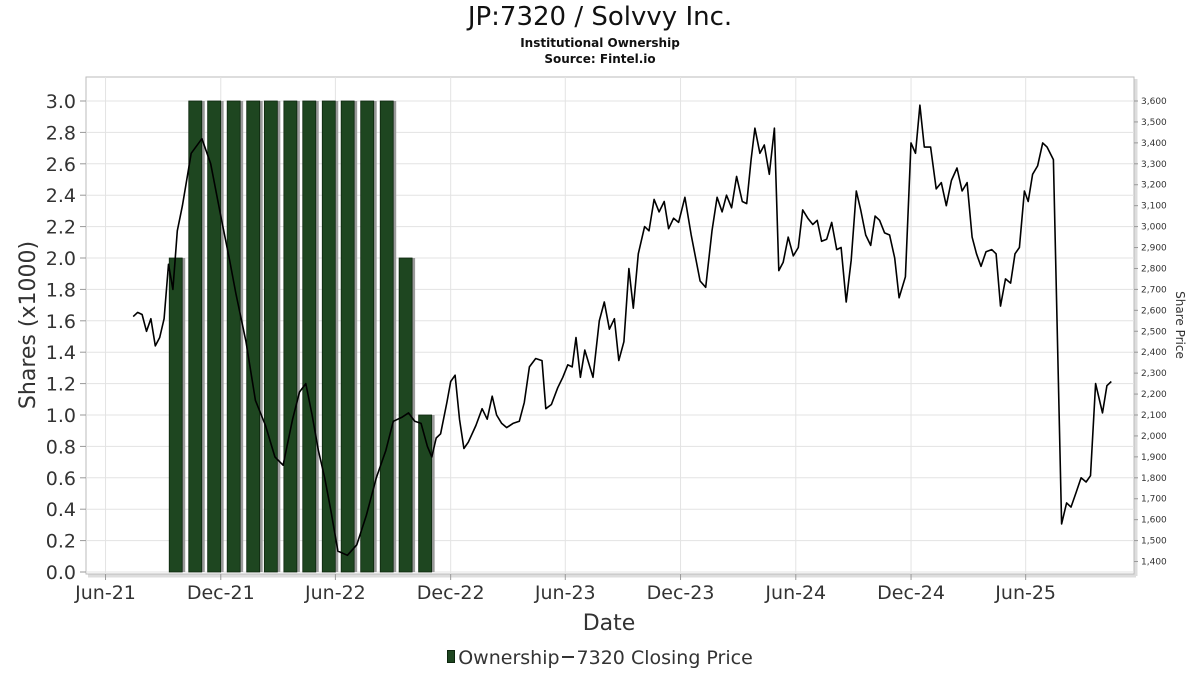 The height and width of the screenshot is (675, 1200). I want to click on y2-tick-label: 1,400, so click(1154, 563).